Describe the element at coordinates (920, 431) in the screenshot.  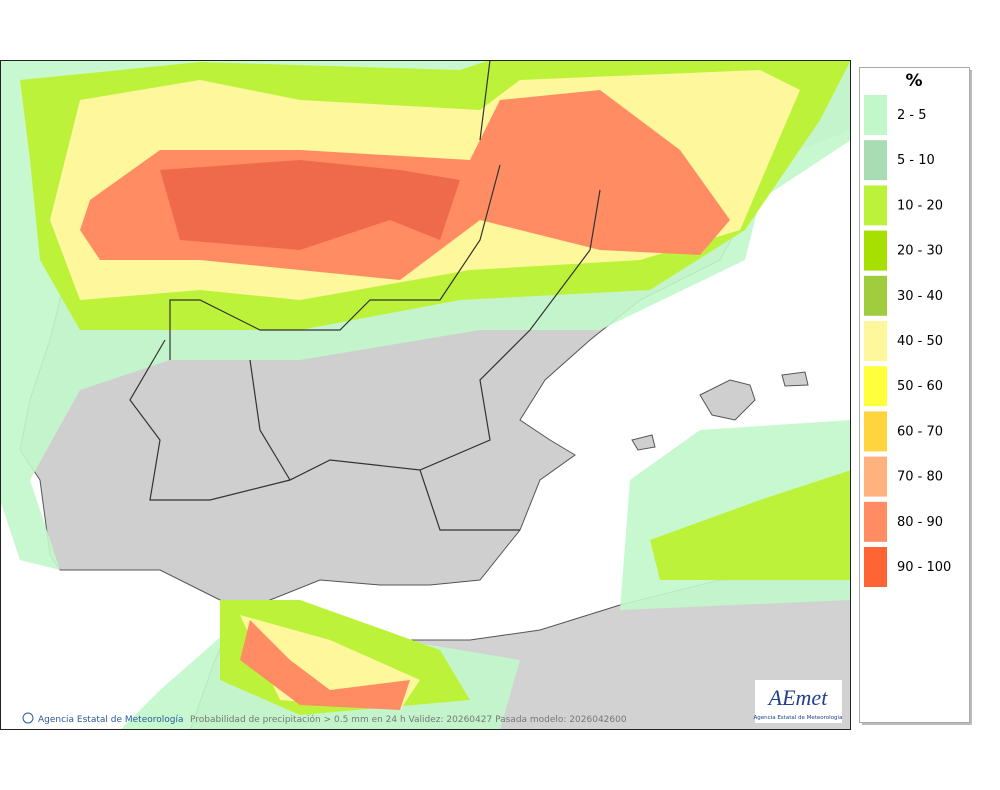
I see `legend-label: 60 - 70` at that location.